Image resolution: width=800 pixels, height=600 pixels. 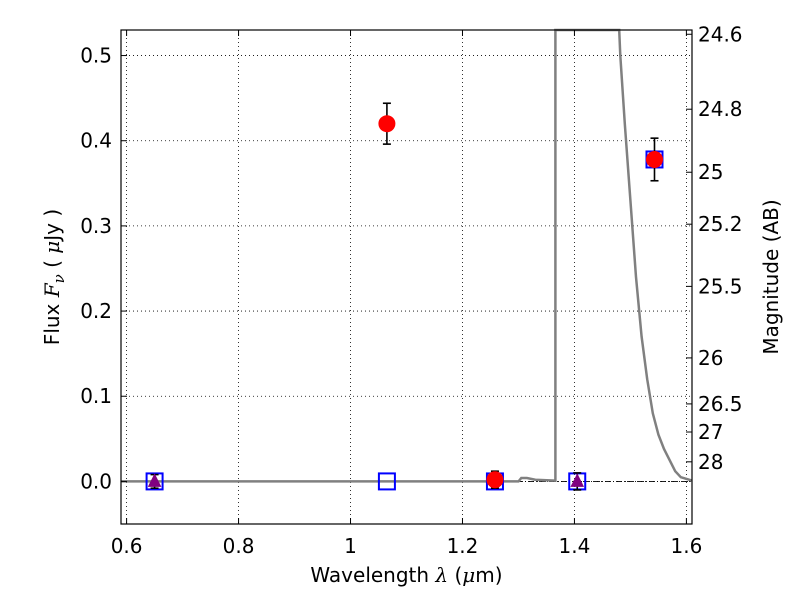 I want to click on y-tick-label: 0.0, so click(x=96, y=481).